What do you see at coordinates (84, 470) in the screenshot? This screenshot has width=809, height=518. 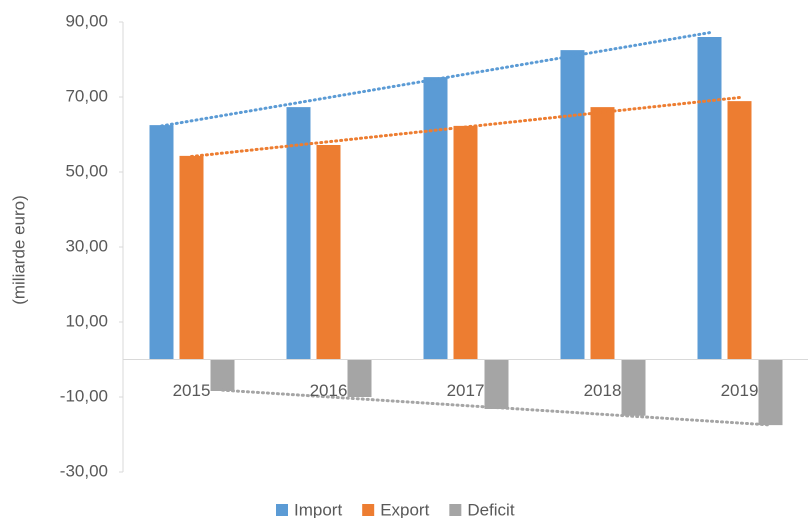 I see `y-tick-label: -30,00` at bounding box center [84, 470].